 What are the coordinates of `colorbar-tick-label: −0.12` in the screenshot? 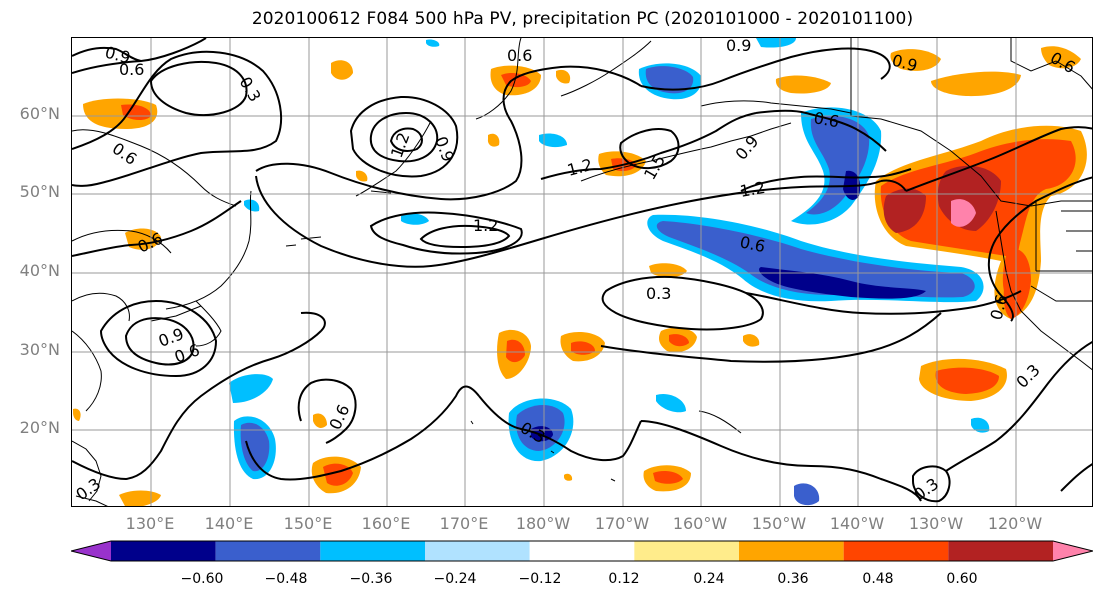 It's located at (540, 579).